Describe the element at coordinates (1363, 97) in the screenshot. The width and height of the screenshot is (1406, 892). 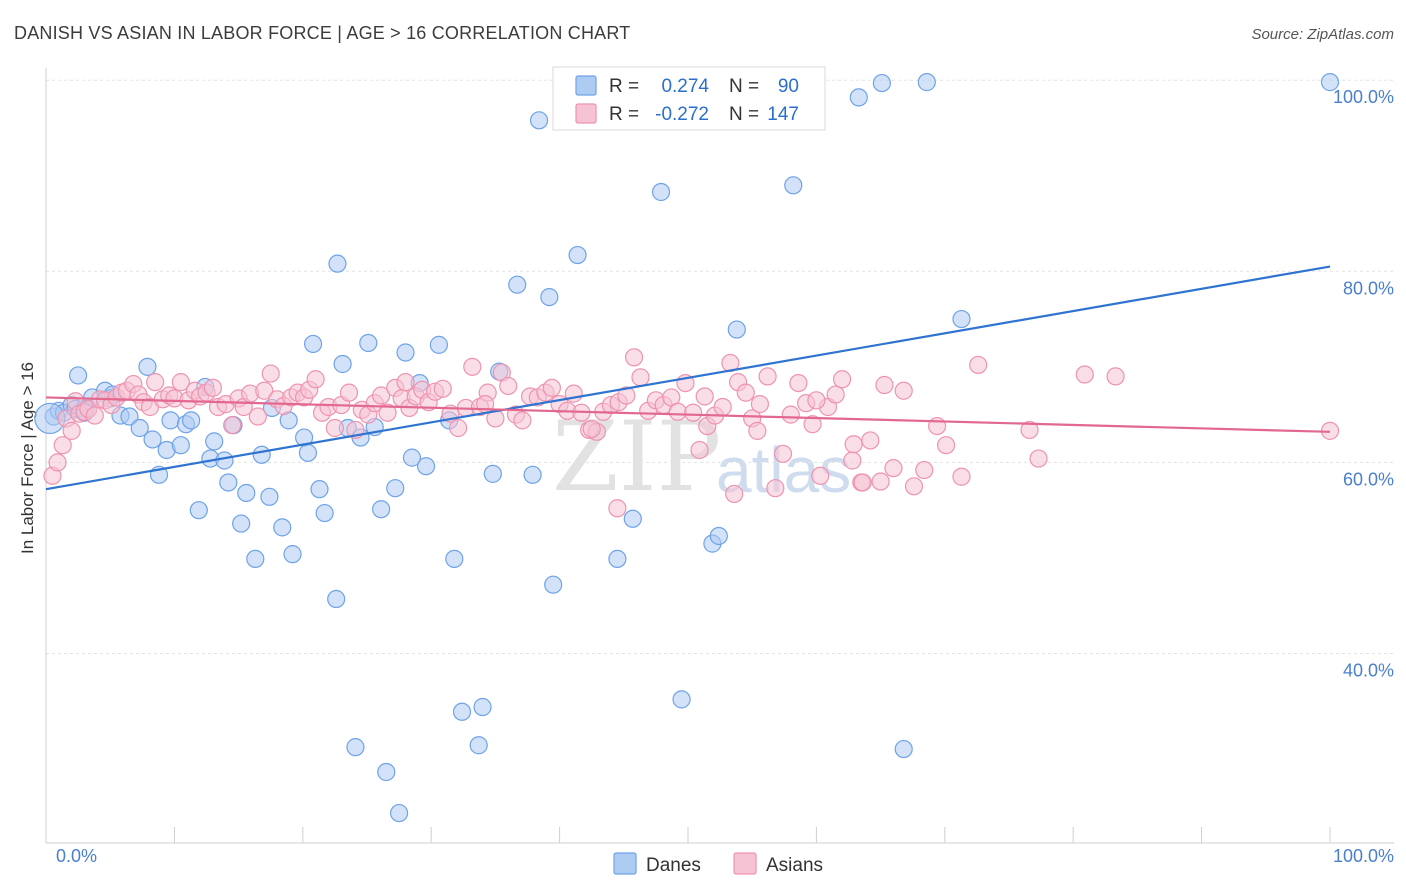
I see `y-tick-label-100: 100.0%` at that location.